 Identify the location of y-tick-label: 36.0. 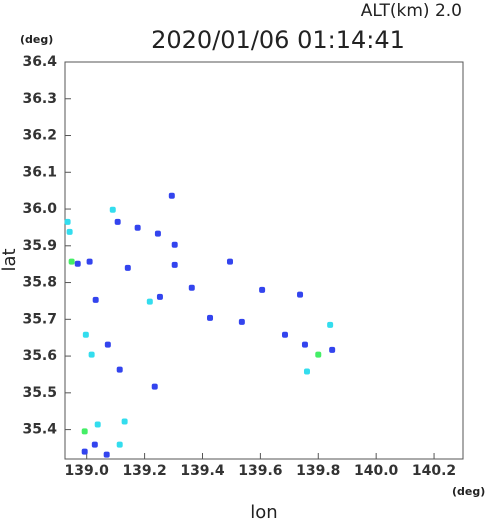
(39, 209).